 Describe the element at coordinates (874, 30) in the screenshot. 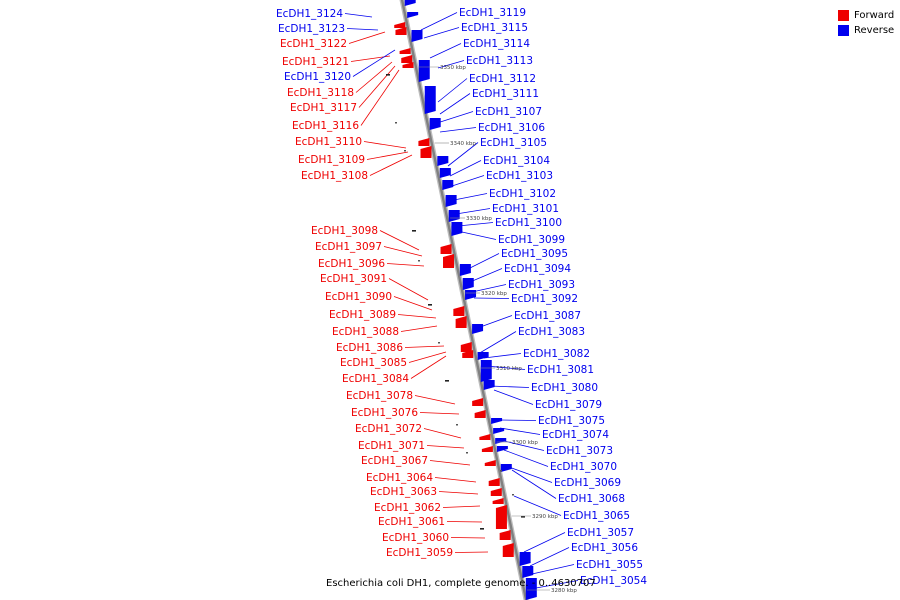

I see `legend-reverse-label: Reverse` at that location.